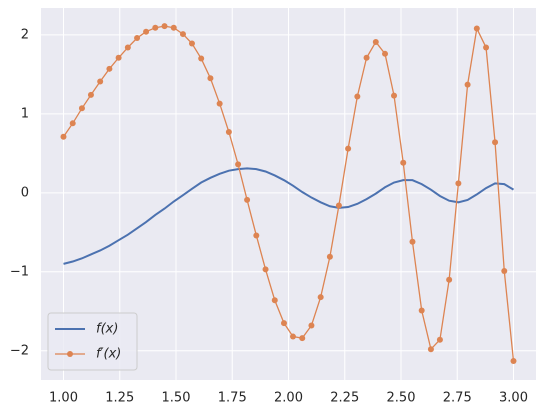  I want to click on y-tick-label: −1, so click(19, 271).